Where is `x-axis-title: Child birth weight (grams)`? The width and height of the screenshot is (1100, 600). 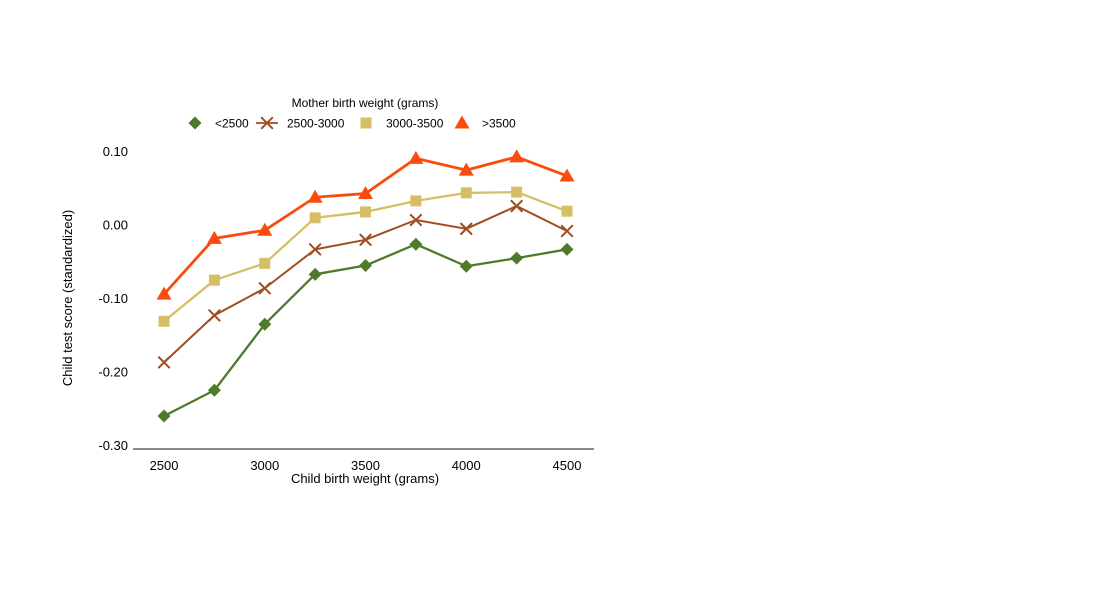 x-axis-title: Child birth weight (grams) is located at coordinates (365, 478).